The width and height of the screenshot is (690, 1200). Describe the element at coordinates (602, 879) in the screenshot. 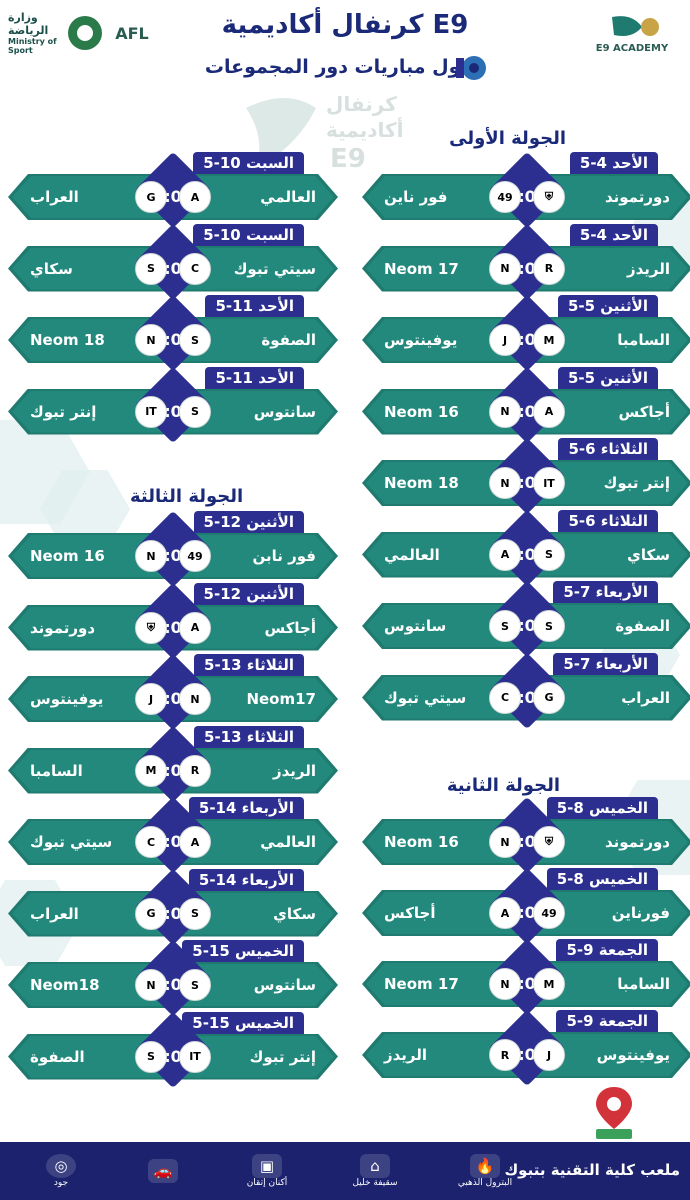

I see `match-date: الخميس 8-5` at that location.